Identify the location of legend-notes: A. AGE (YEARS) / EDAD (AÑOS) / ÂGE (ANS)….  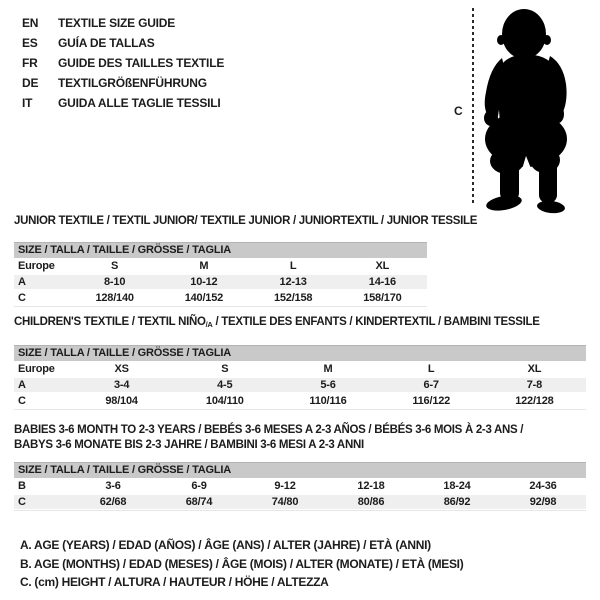
(242, 564).